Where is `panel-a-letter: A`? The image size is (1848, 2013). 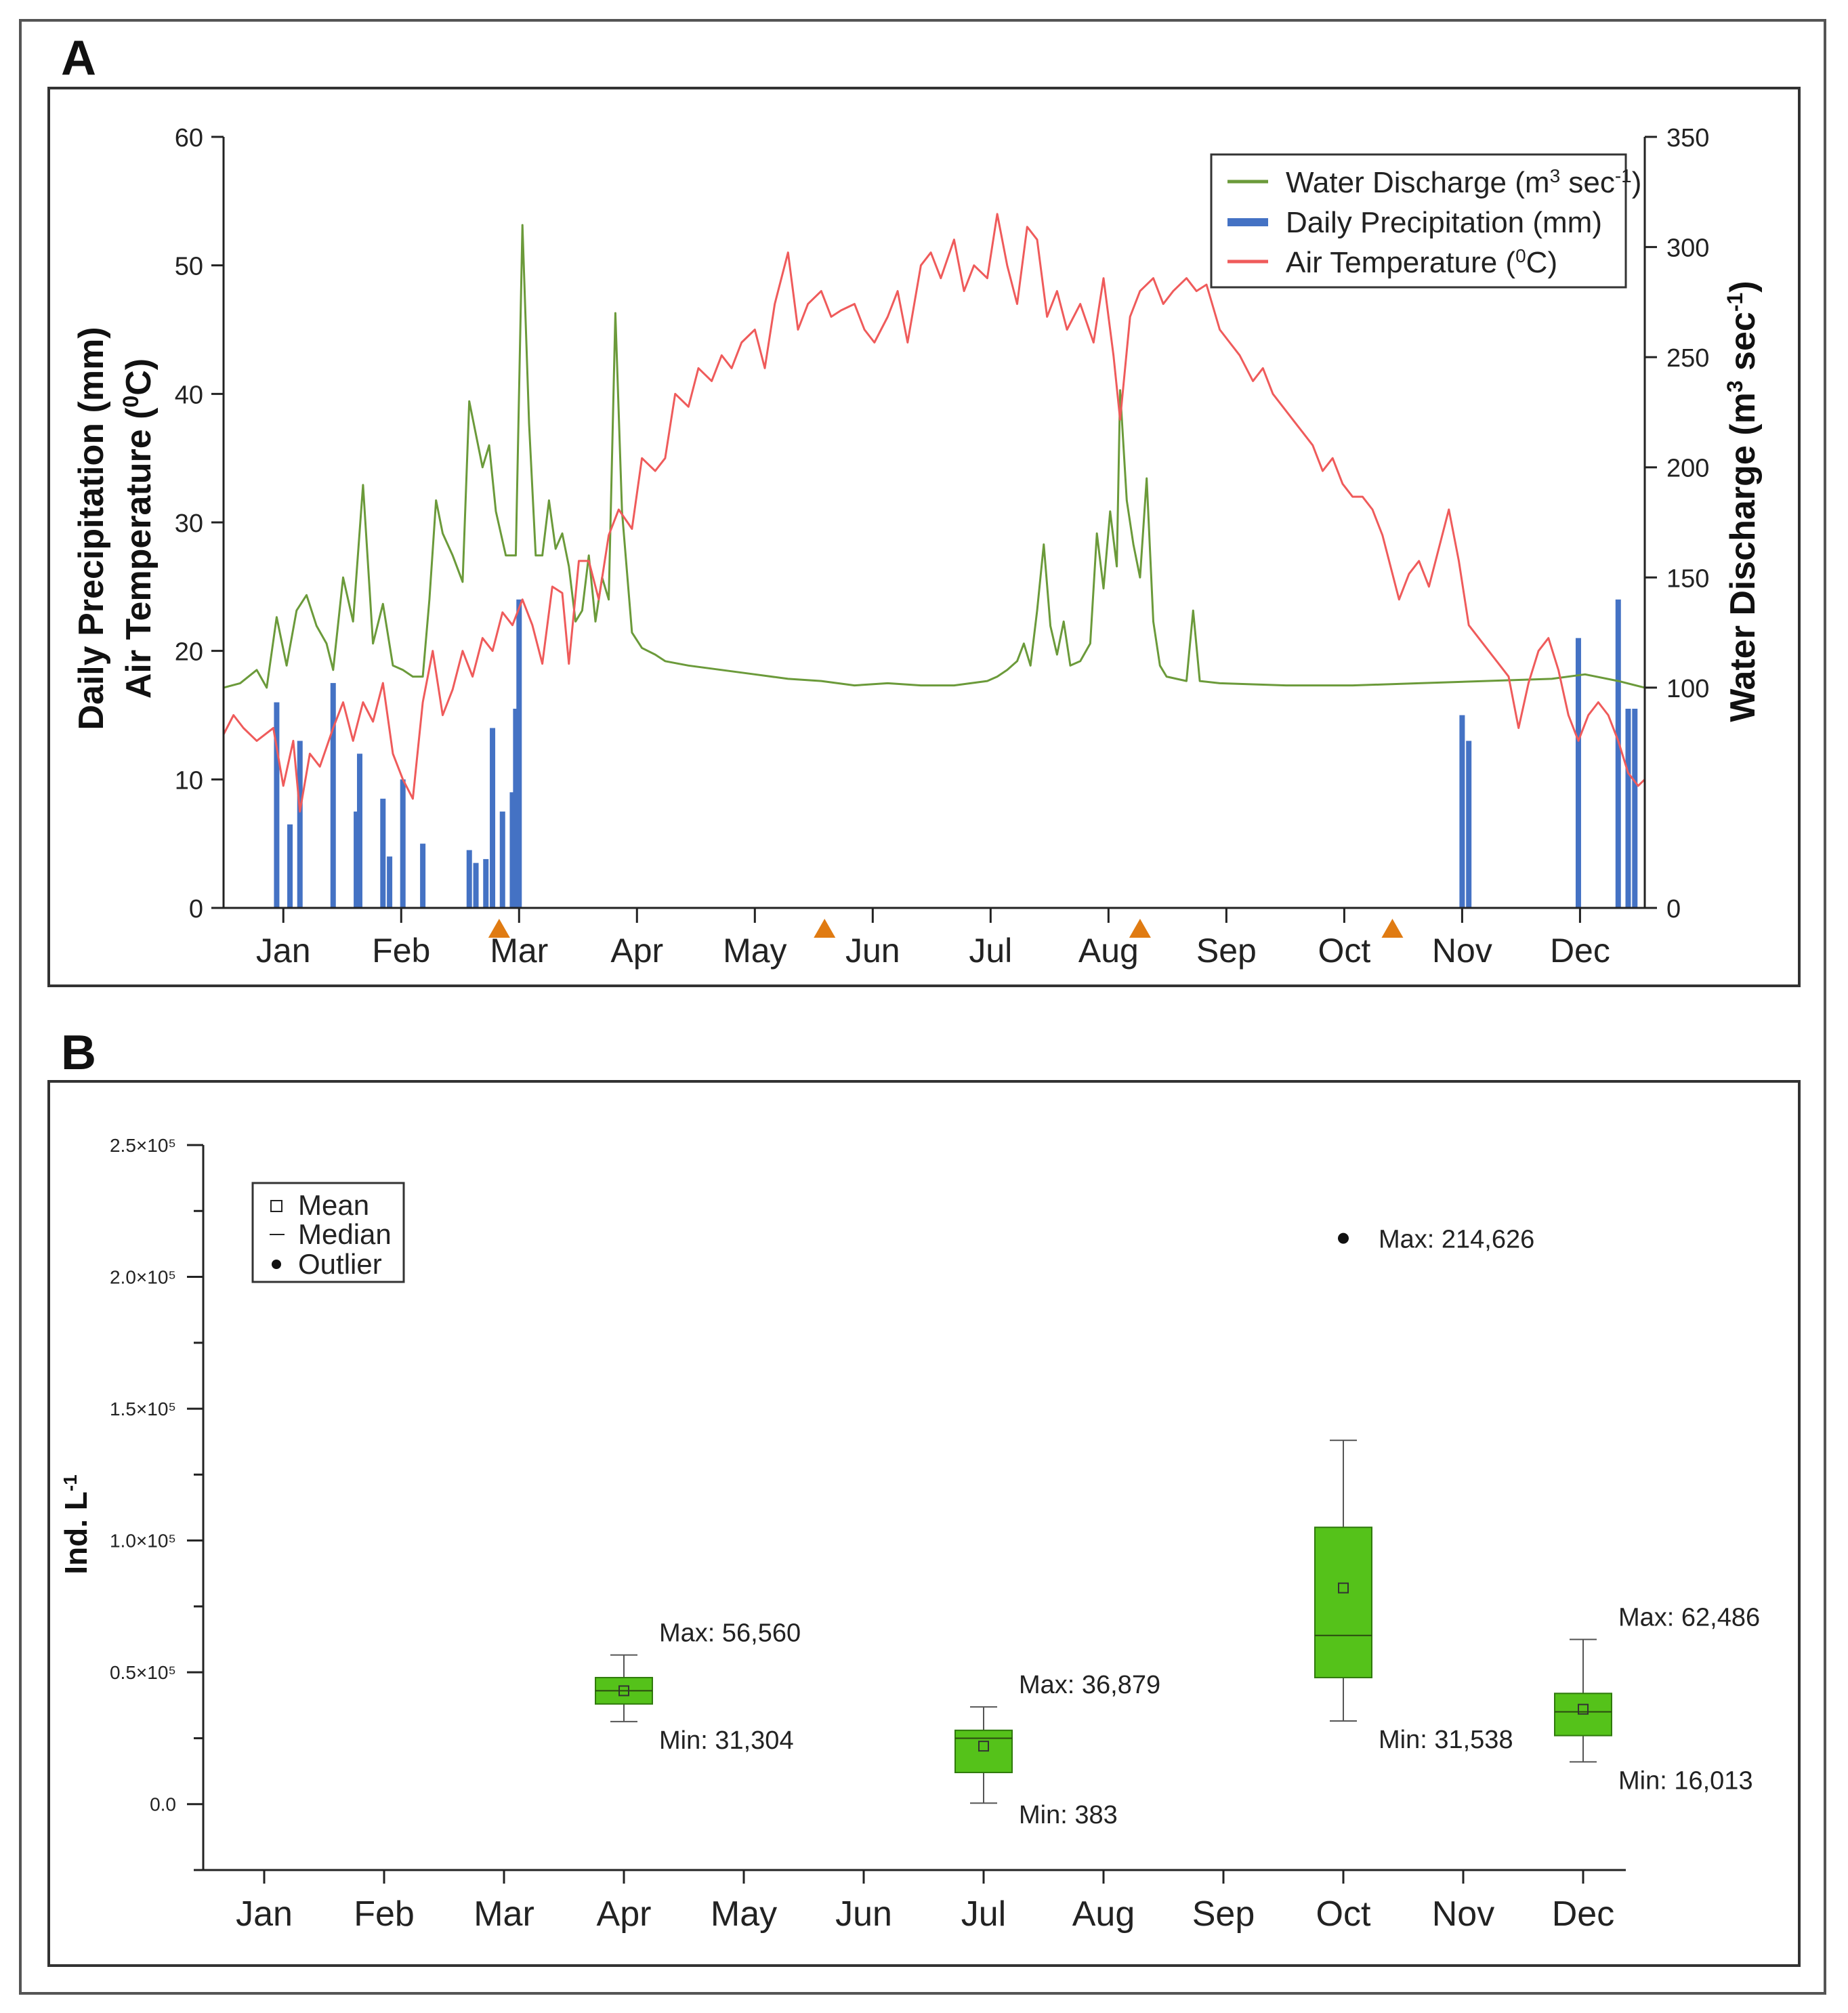
panel-a-letter: A is located at coordinates (78, 58).